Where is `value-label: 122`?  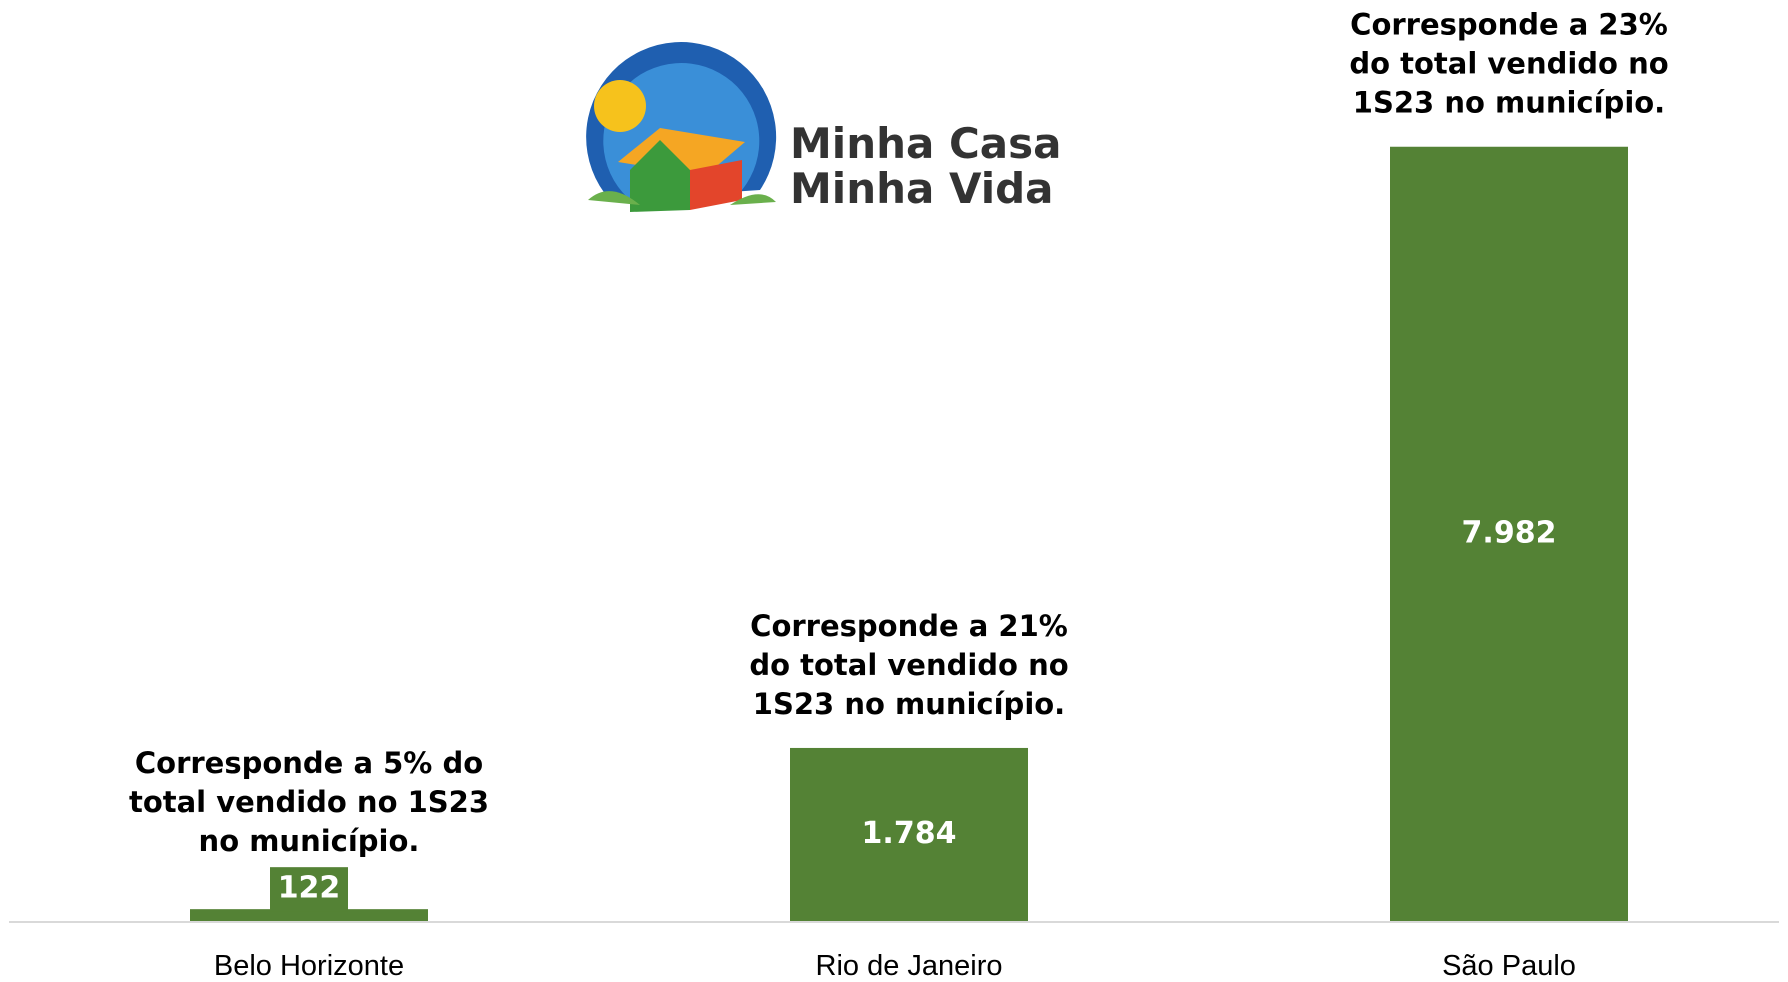
value-label: 122 is located at coordinates (309, 888).